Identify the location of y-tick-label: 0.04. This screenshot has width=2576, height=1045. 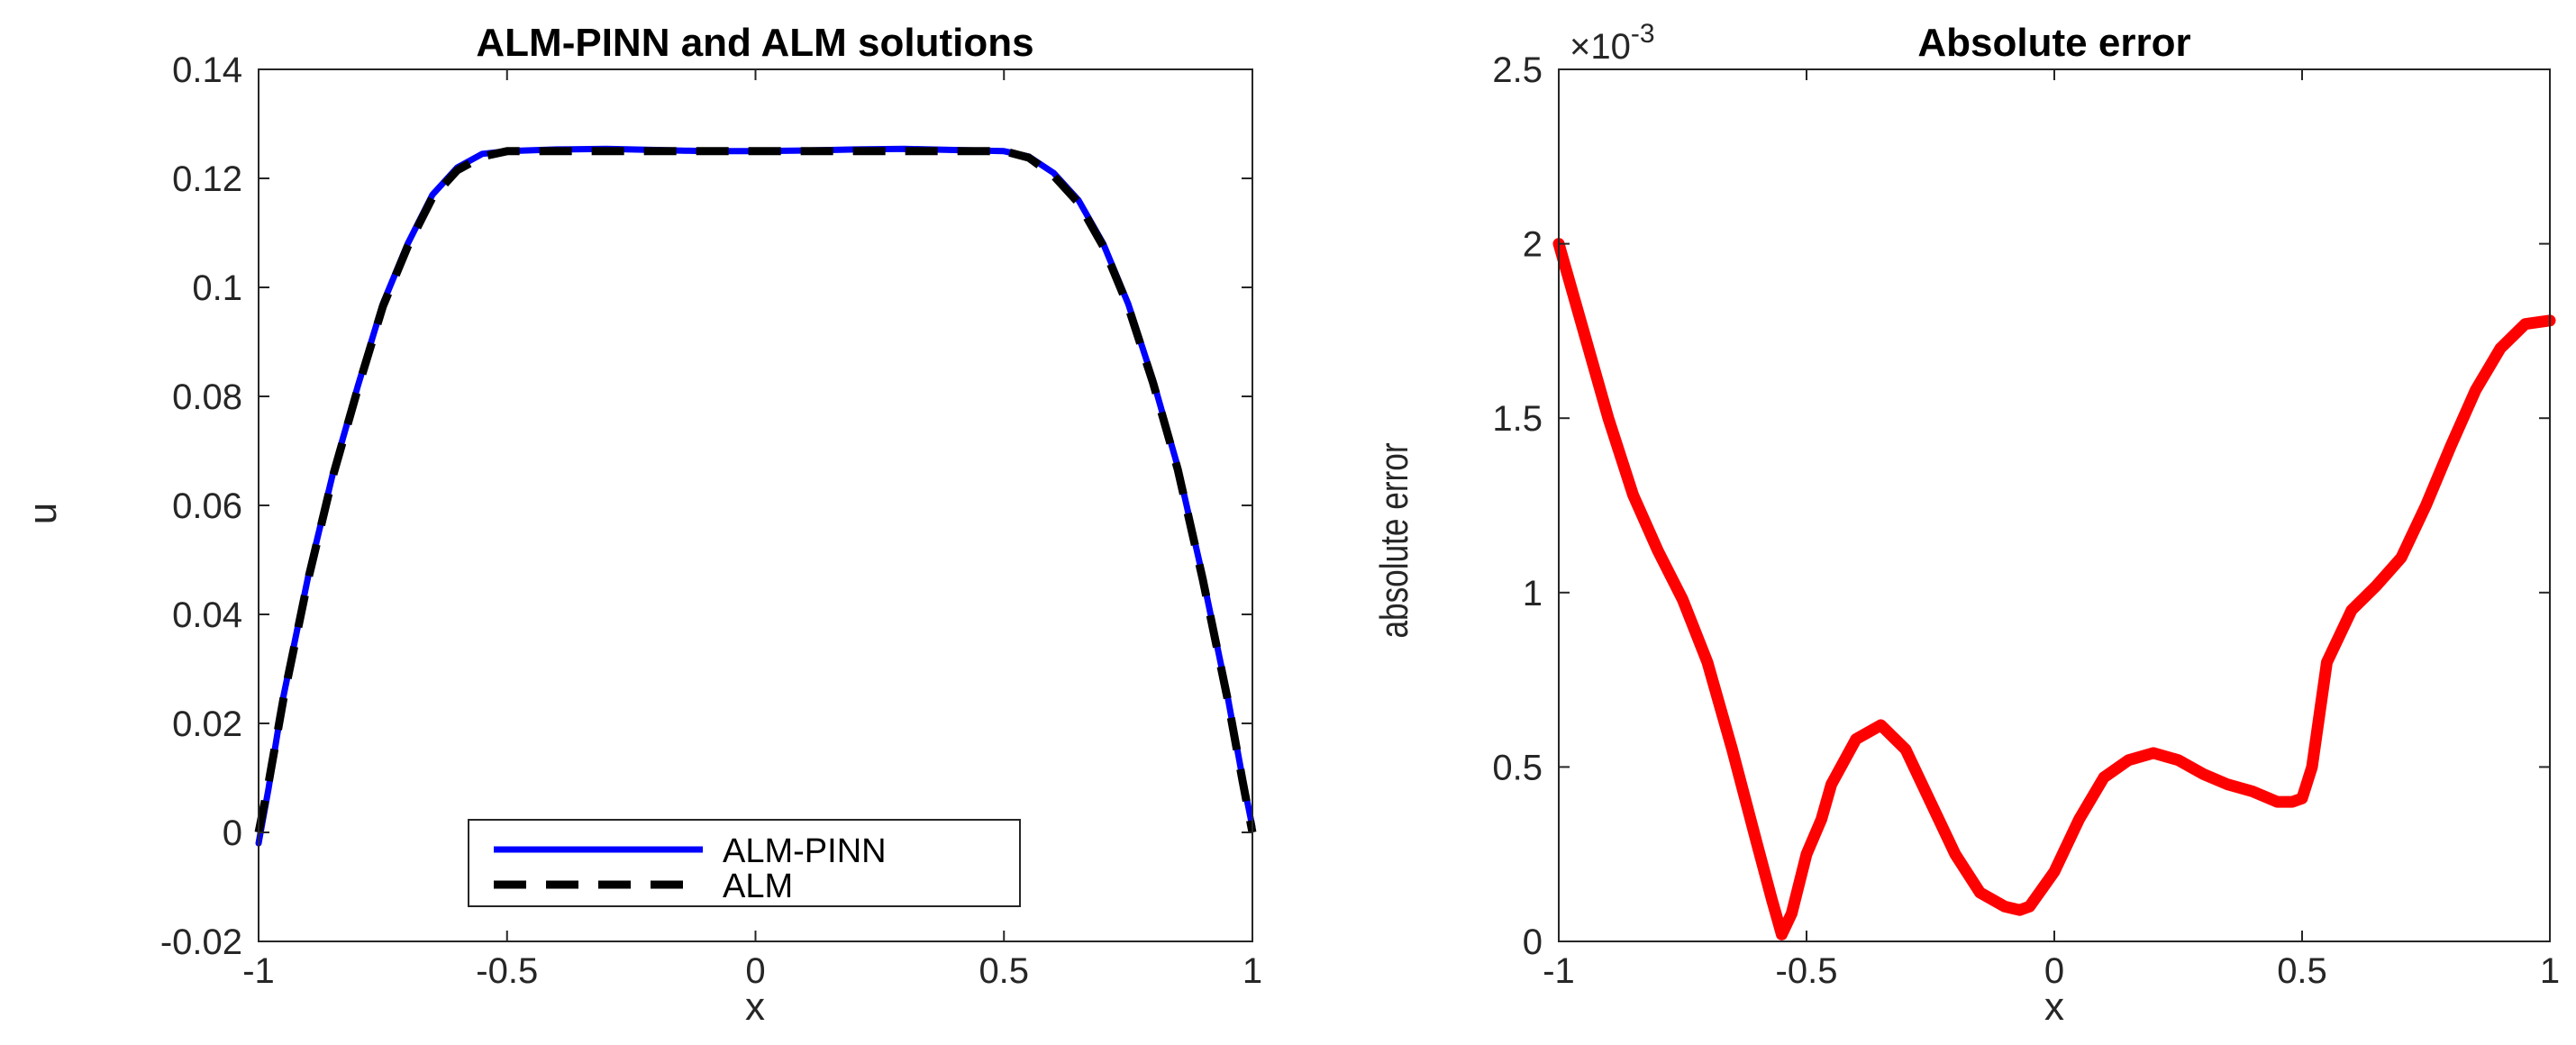
(207, 615).